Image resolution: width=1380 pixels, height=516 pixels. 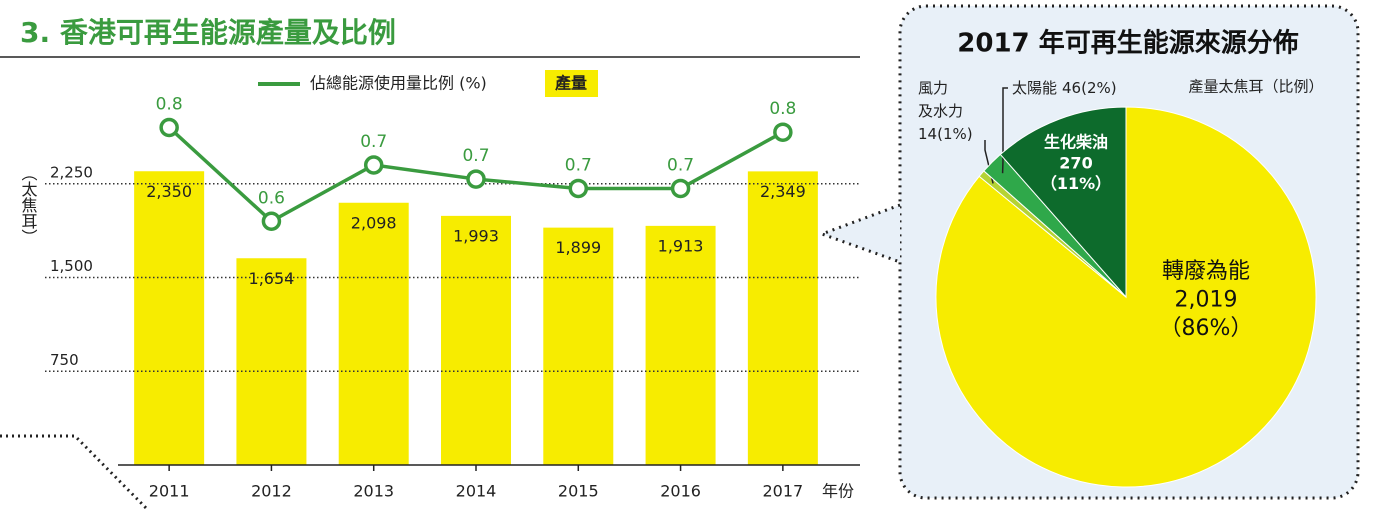 I want to click on decor-line, so click(x=75, y=473).